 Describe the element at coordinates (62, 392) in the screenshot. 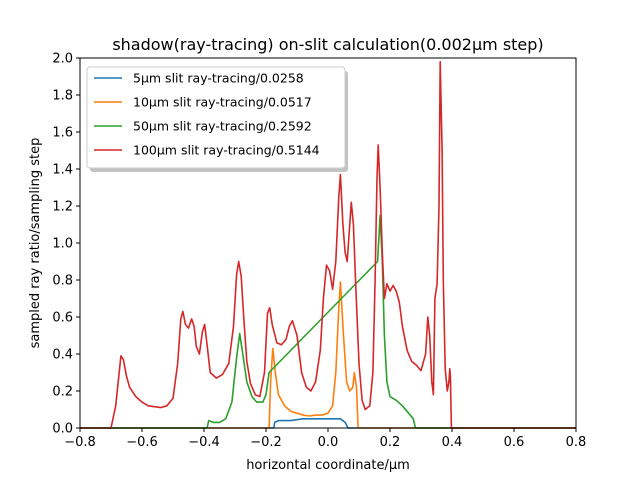

I see `y-tick-label: 0.2` at that location.